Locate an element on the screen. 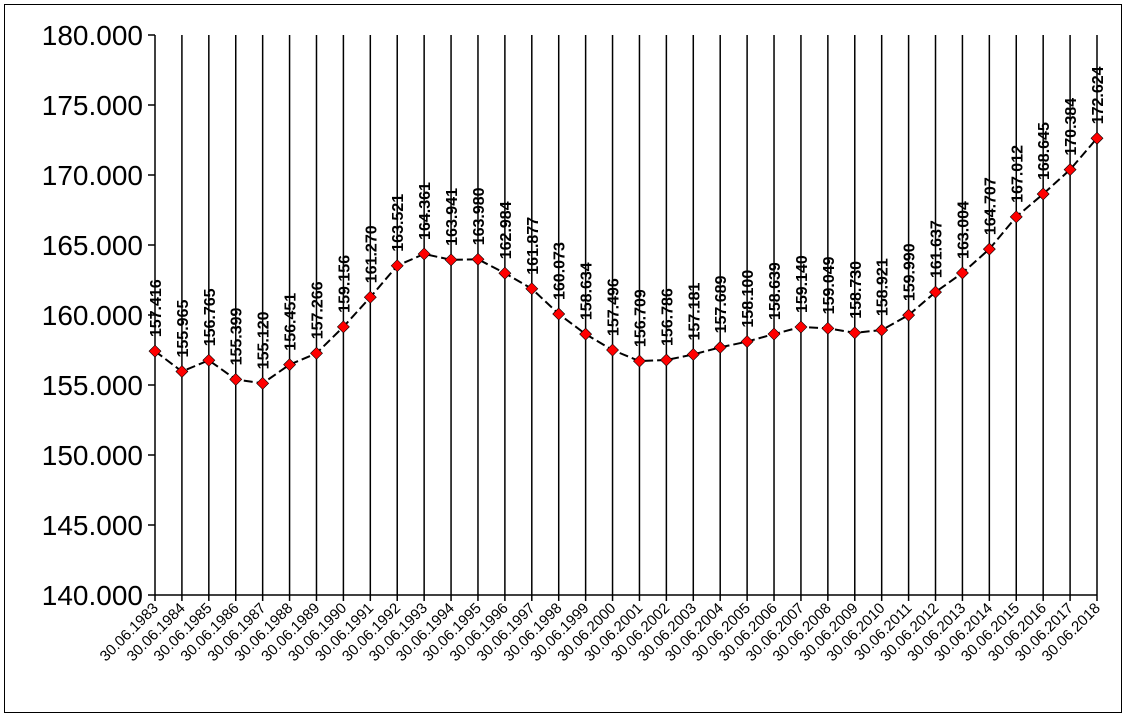  data-label: 156.786 is located at coordinates (667, 317).